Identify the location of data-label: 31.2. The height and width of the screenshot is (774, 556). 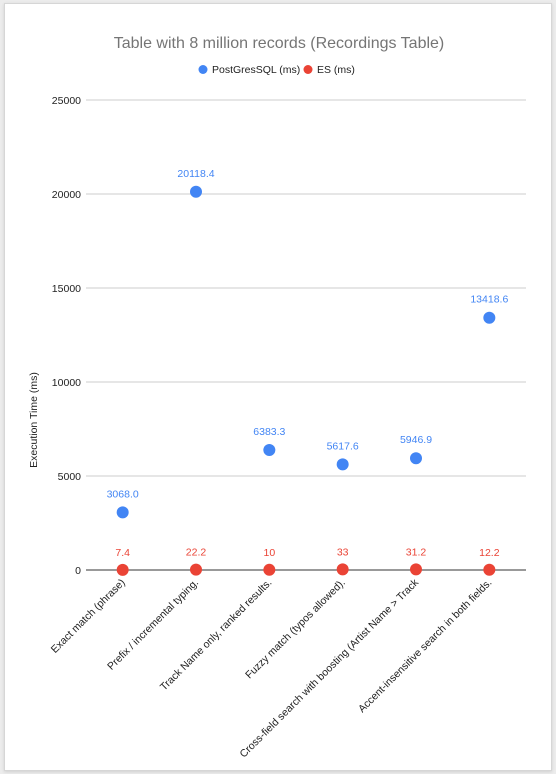
(416, 552).